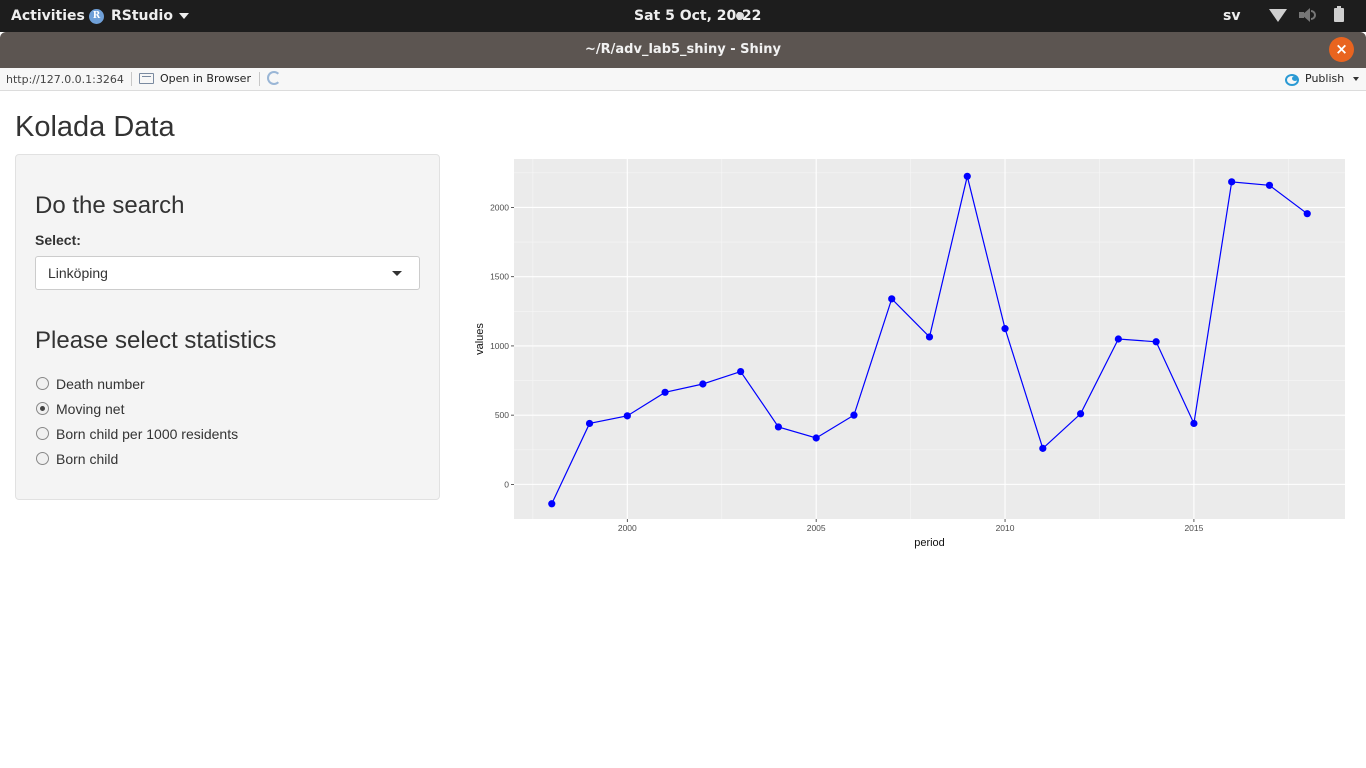  Describe the element at coordinates (1278, 15) in the screenshot. I see `wifi-icon` at that location.